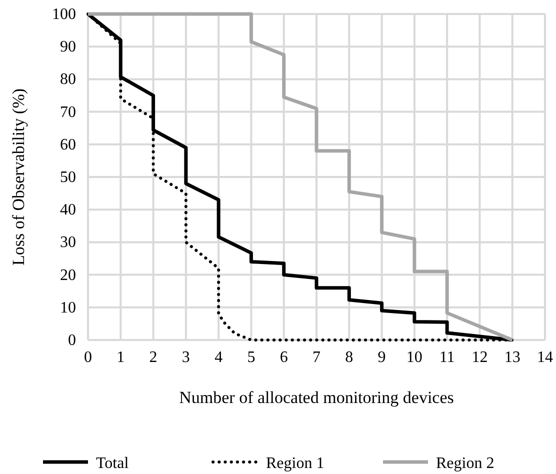 The width and height of the screenshot is (556, 474). What do you see at coordinates (545, 357) in the screenshot?
I see `x-tick-label: 14` at bounding box center [545, 357].